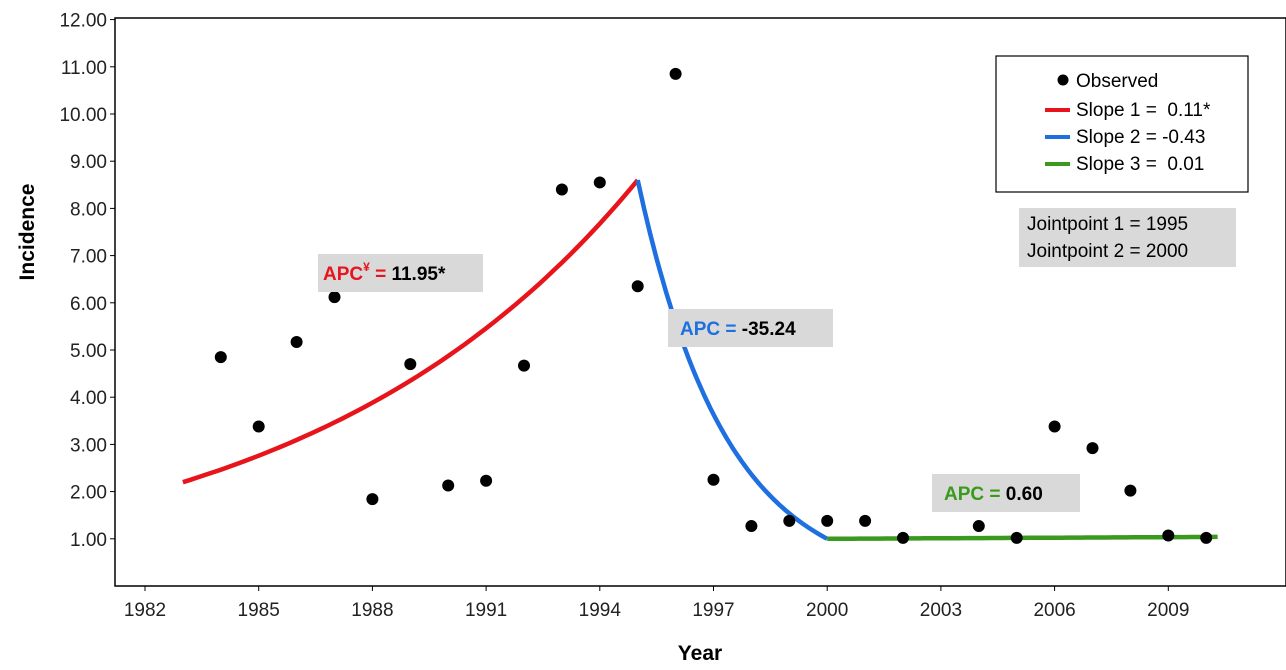 The width and height of the screenshot is (1286, 670). Describe the element at coordinates (372, 610) in the screenshot. I see `x-tick-label: 1988` at that location.